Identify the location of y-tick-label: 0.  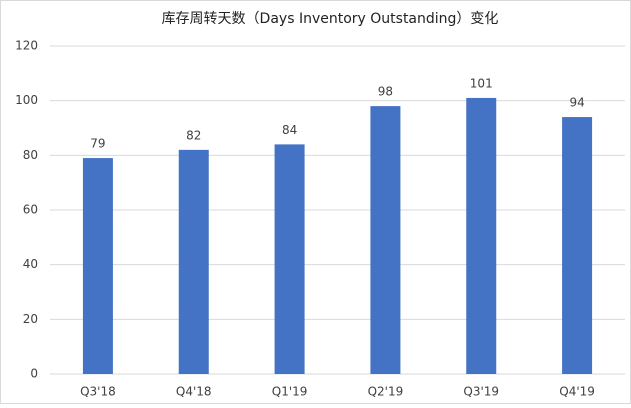
(34, 374).